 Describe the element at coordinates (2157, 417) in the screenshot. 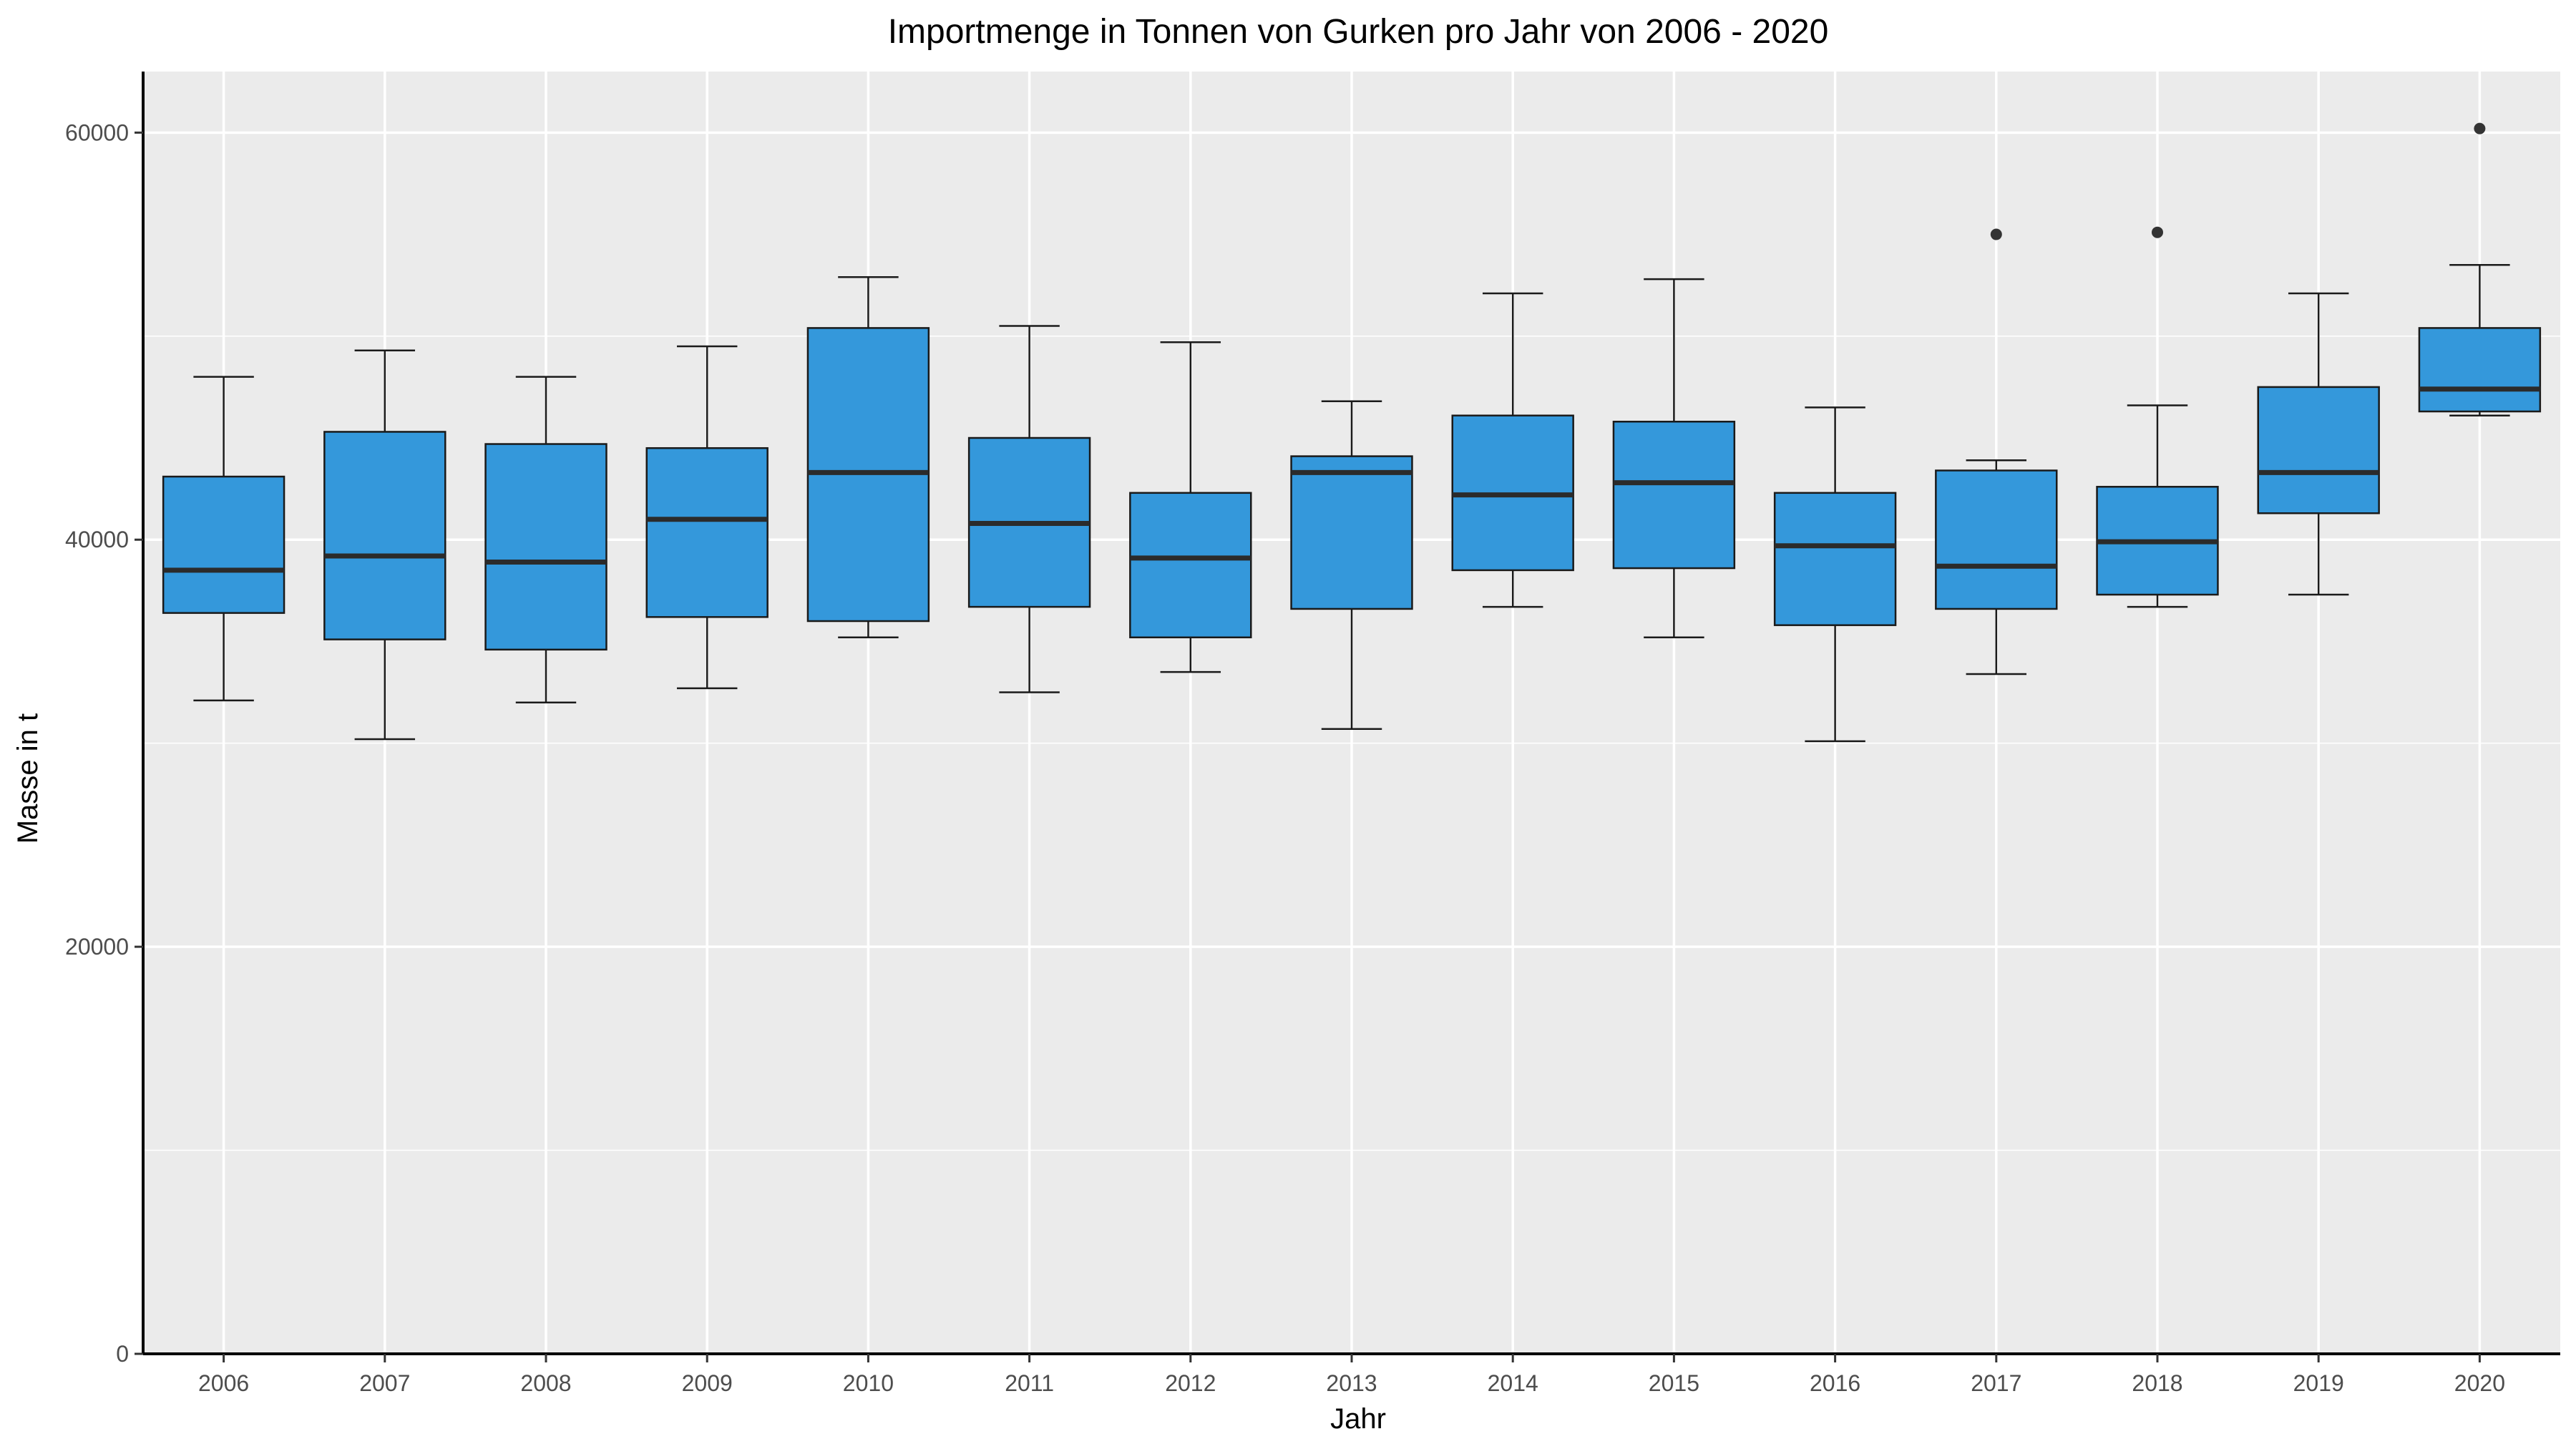

I see `box-2018` at that location.